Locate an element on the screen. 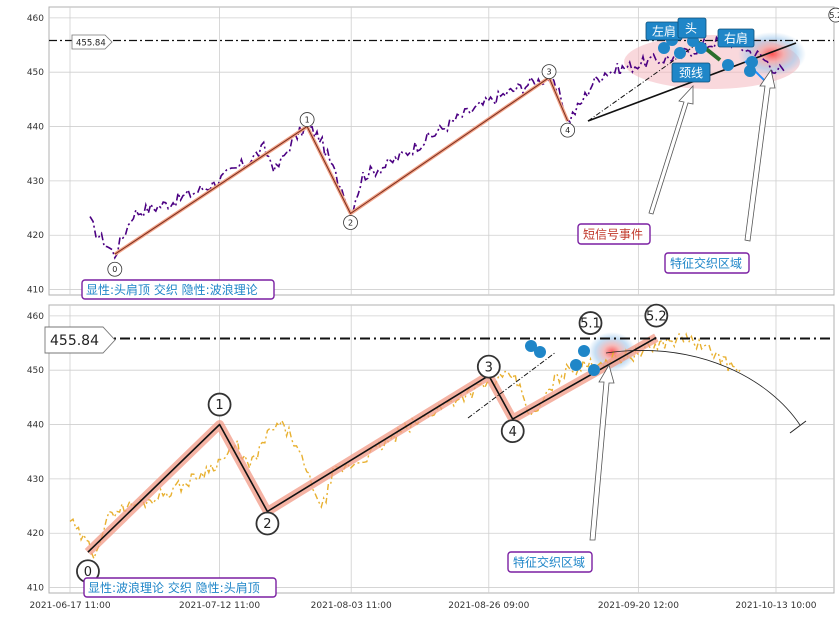  feature-zone-label-top: 特征交织区域 is located at coordinates (707, 263).